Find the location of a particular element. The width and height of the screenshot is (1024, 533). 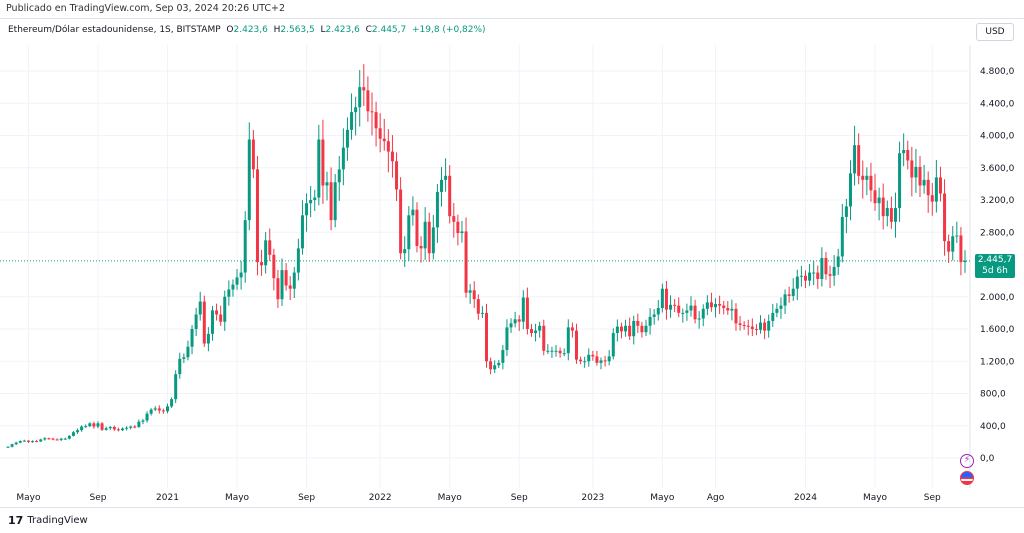

y-tick-label: 2.000,0 is located at coordinates (997, 298).